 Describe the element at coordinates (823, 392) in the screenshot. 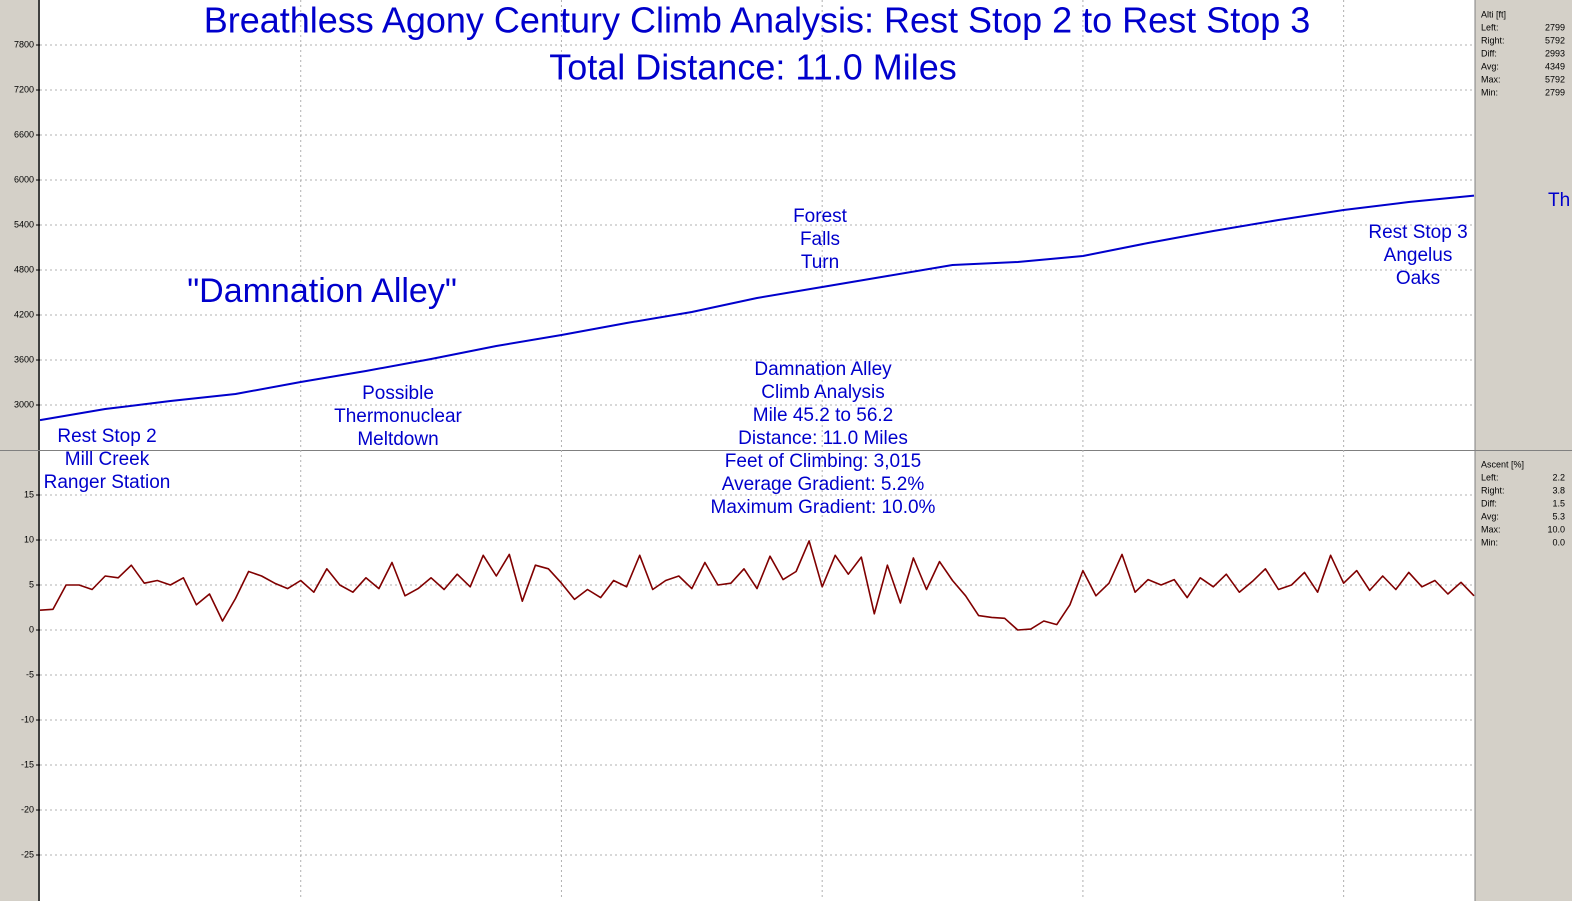

I see `annotation: Climb Analysis` at that location.